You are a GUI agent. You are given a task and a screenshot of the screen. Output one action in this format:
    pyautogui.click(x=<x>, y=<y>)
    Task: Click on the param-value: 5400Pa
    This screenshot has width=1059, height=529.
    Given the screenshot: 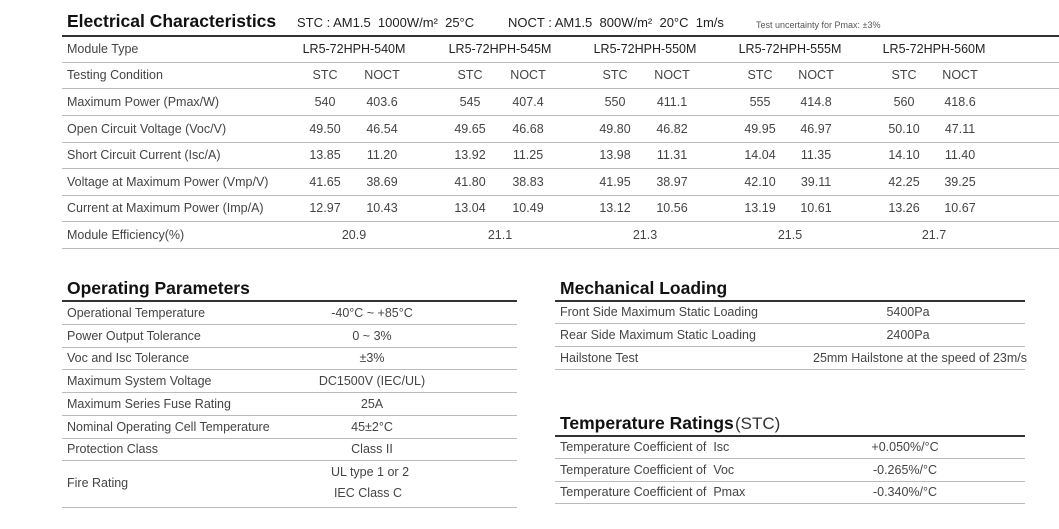 What is the action you would take?
    pyautogui.click(x=908, y=312)
    